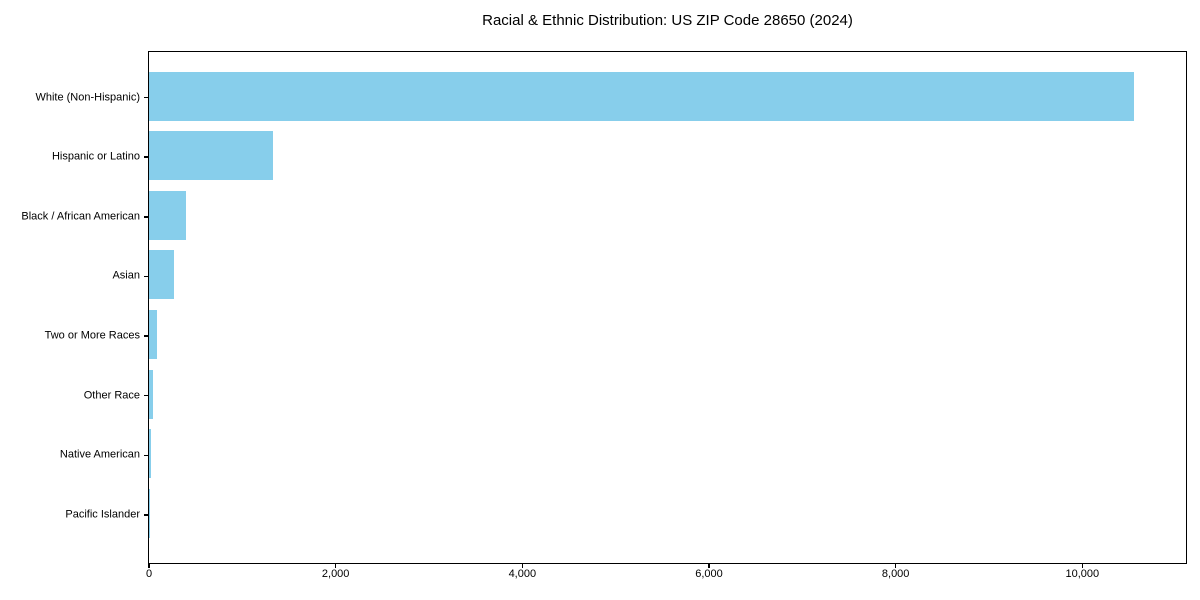  Describe the element at coordinates (80, 216) in the screenshot. I see `y-tick-label-black-african-american: Black / African American` at that location.